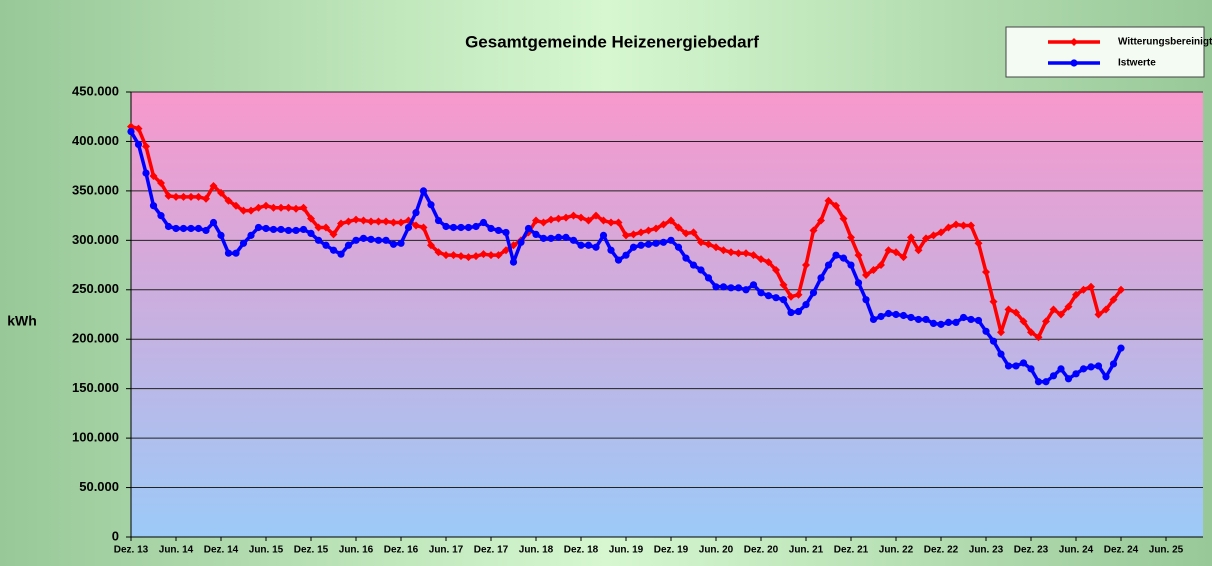 The width and height of the screenshot is (1212, 566). What do you see at coordinates (1121, 550) in the screenshot?
I see `x-tick-label: Dez. 24` at bounding box center [1121, 550].